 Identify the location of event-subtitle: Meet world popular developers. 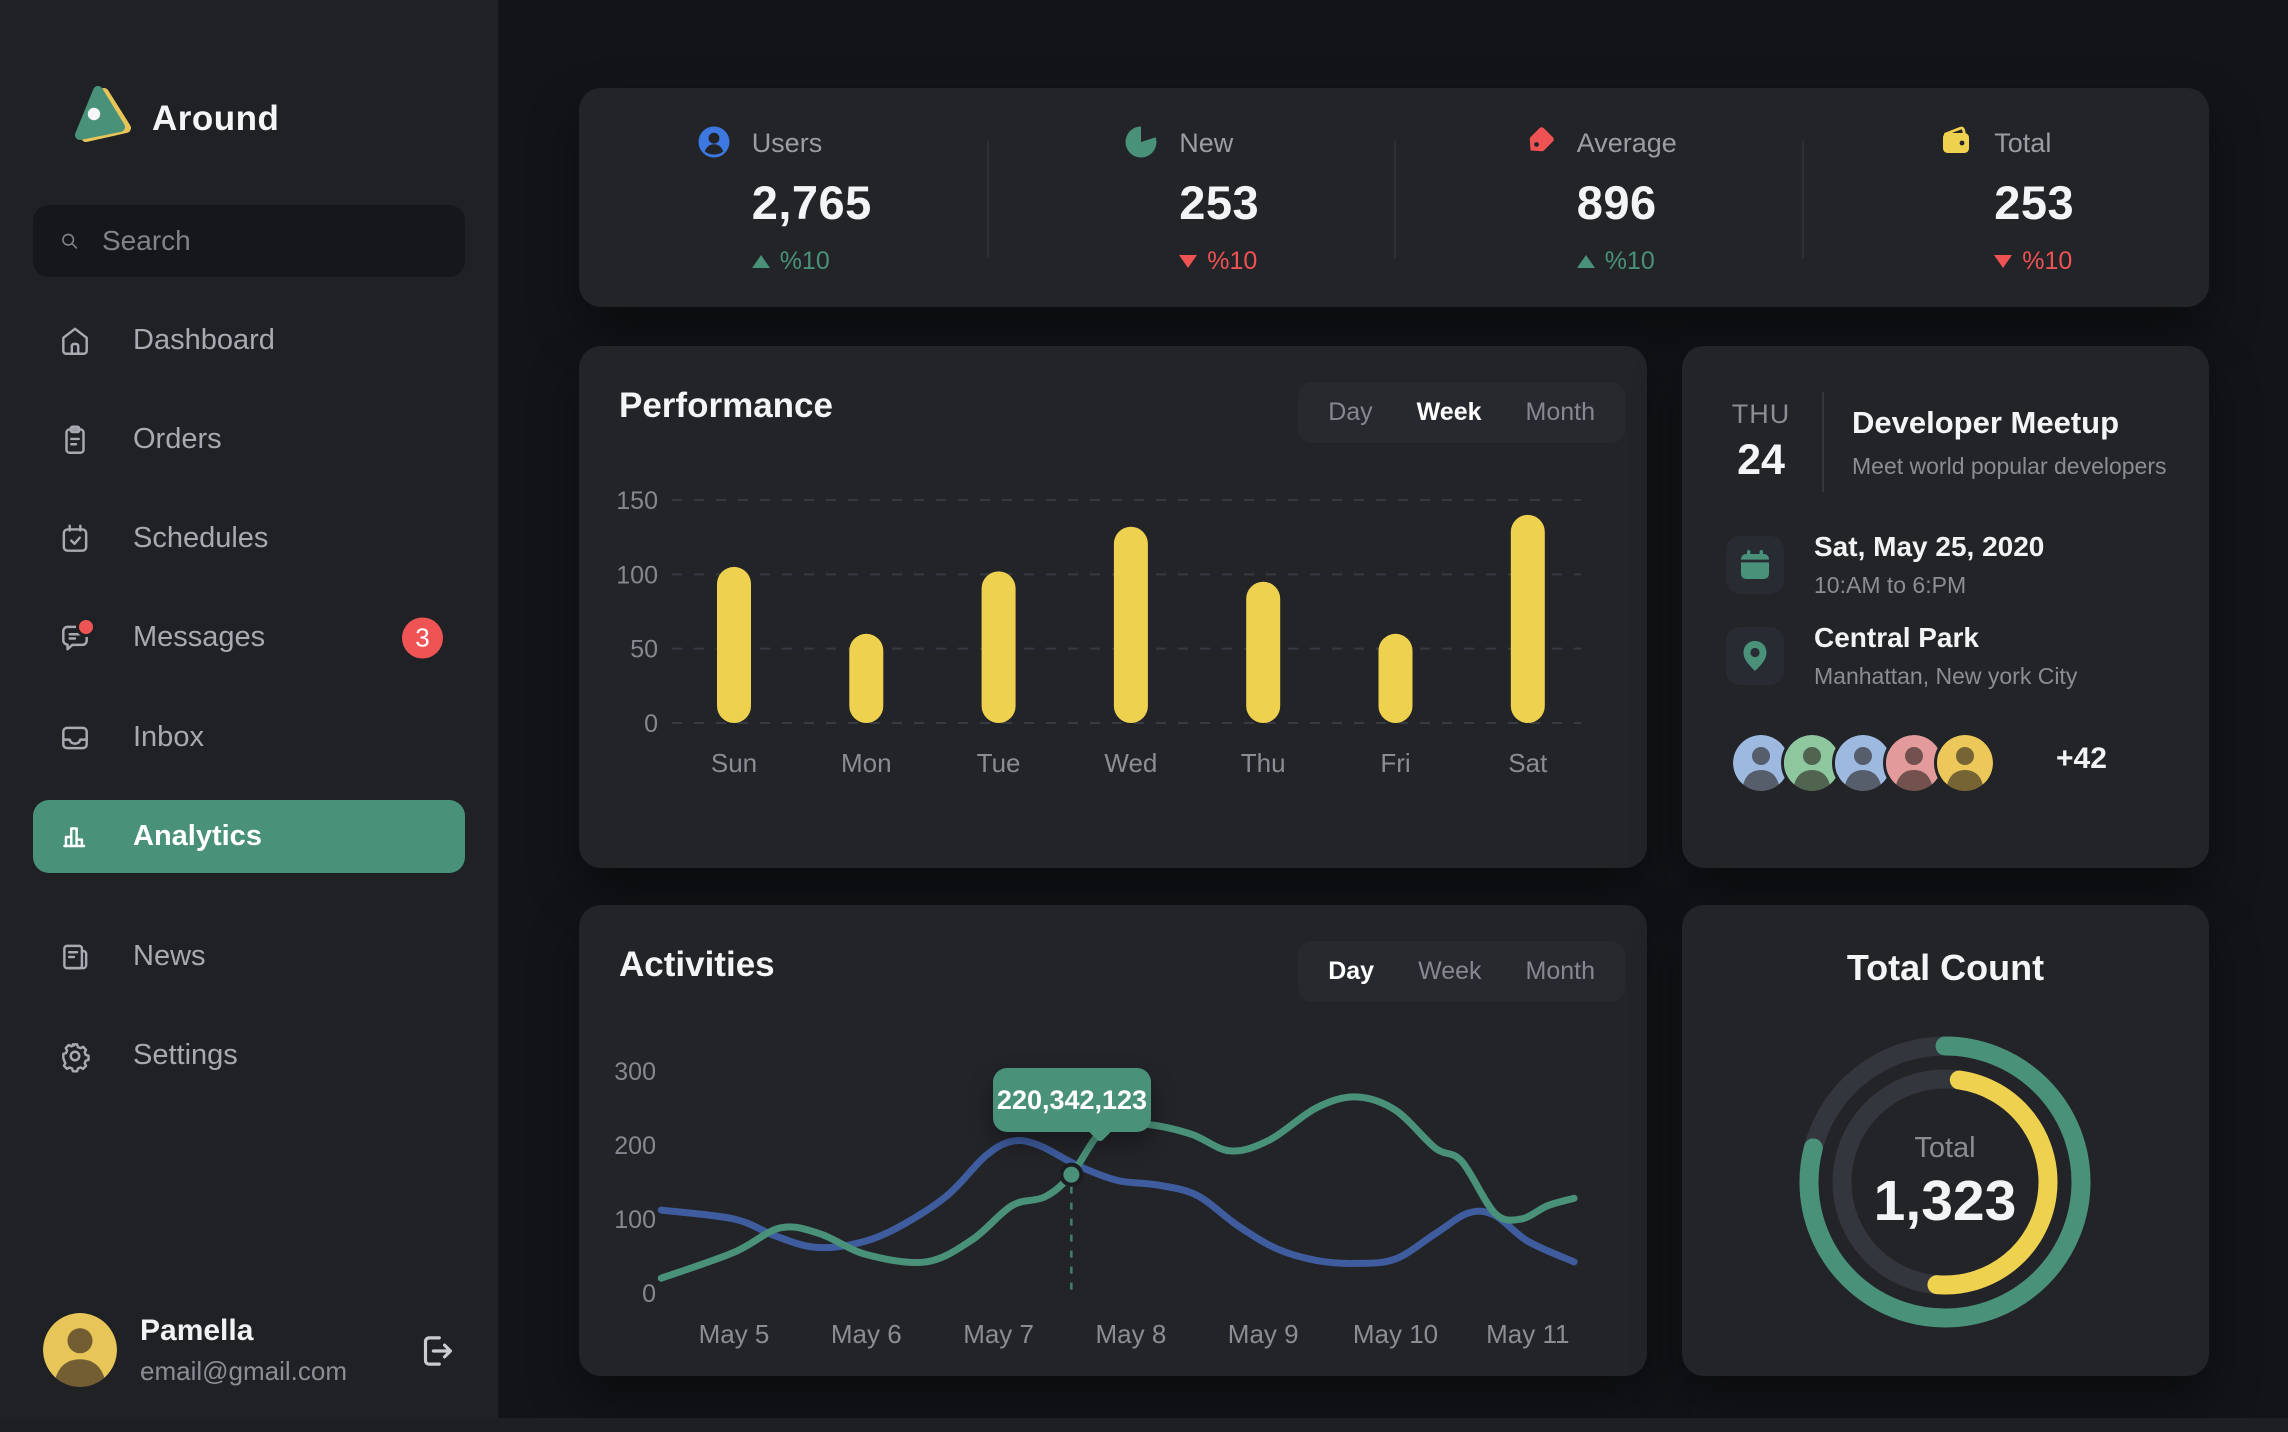
(2009, 465).